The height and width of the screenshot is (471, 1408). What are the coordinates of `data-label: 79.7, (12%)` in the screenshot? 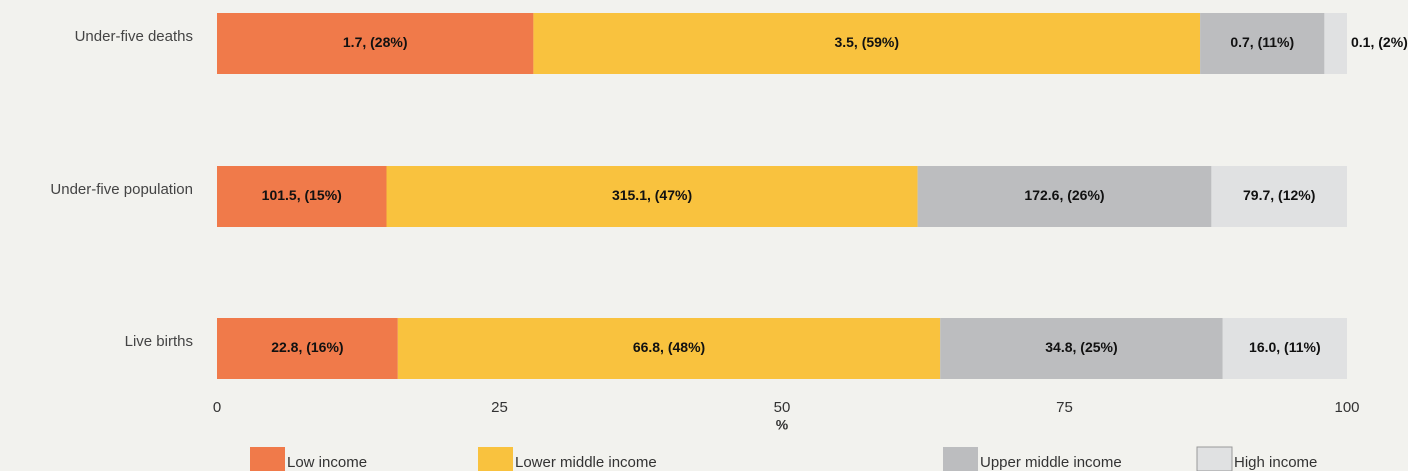 It's located at (1279, 195).